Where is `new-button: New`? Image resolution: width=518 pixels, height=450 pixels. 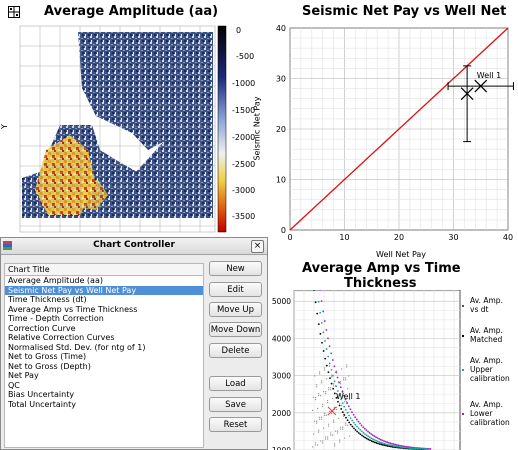
new-button: New is located at coordinates (235, 268).